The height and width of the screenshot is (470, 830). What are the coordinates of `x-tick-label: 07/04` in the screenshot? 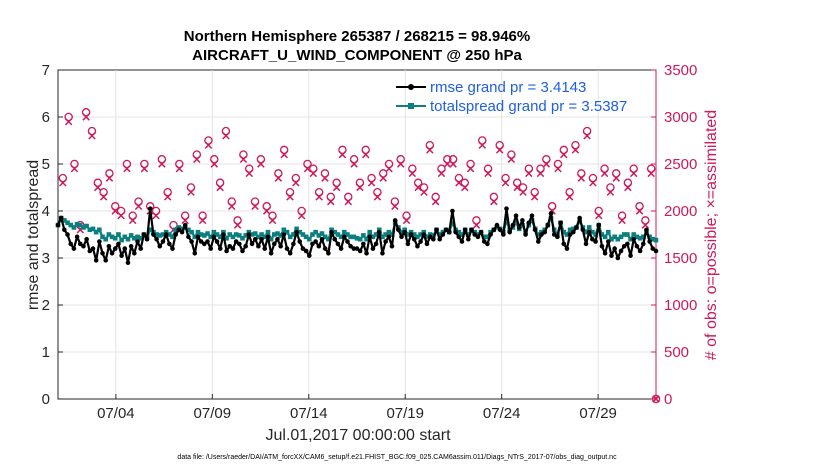 It's located at (116, 413).